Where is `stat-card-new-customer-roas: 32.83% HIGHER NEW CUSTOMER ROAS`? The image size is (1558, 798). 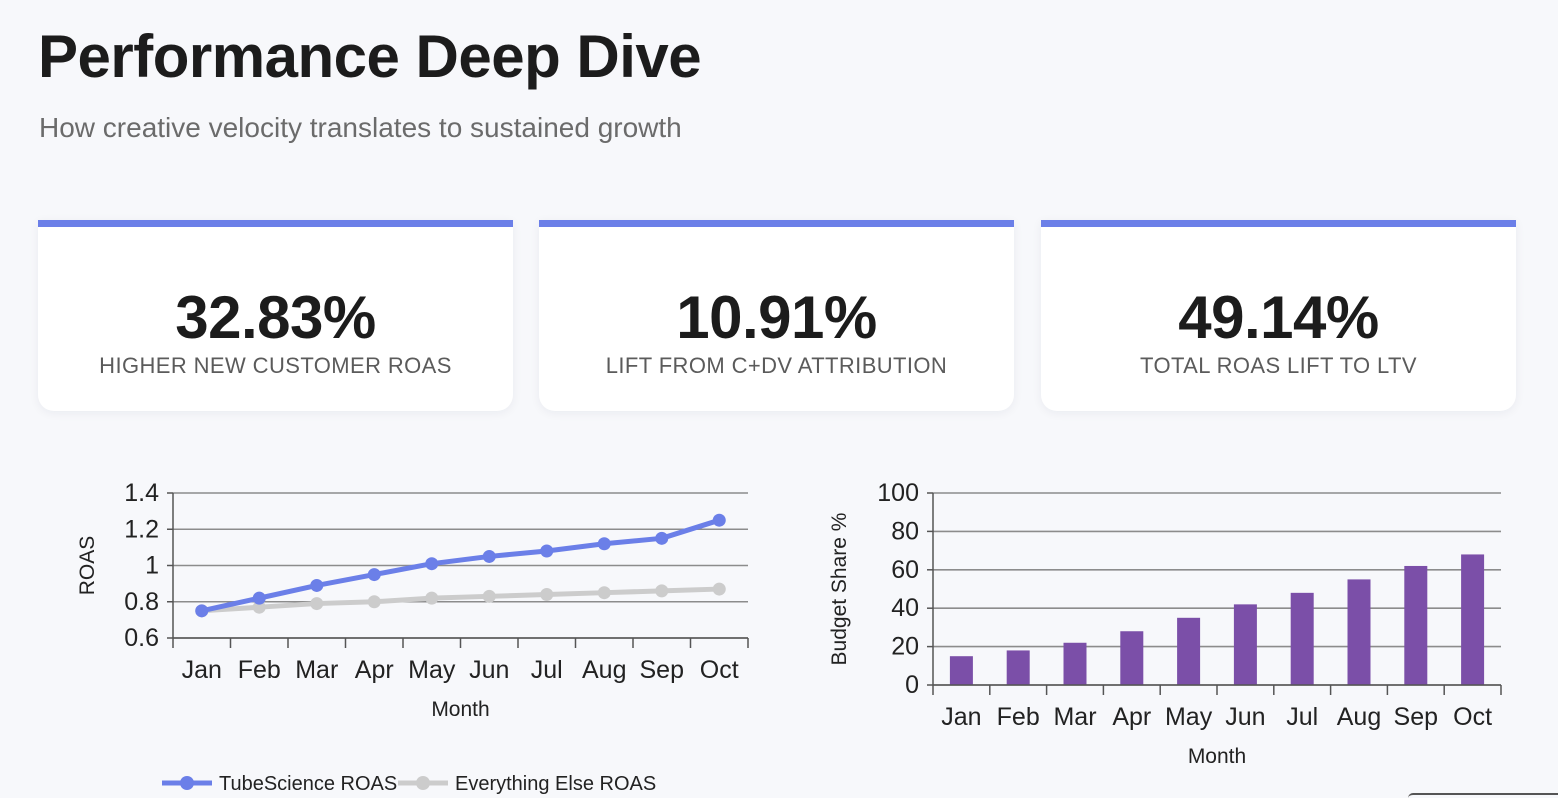 stat-card-new-customer-roas: 32.83% HIGHER NEW CUSTOMER ROAS is located at coordinates (275, 315).